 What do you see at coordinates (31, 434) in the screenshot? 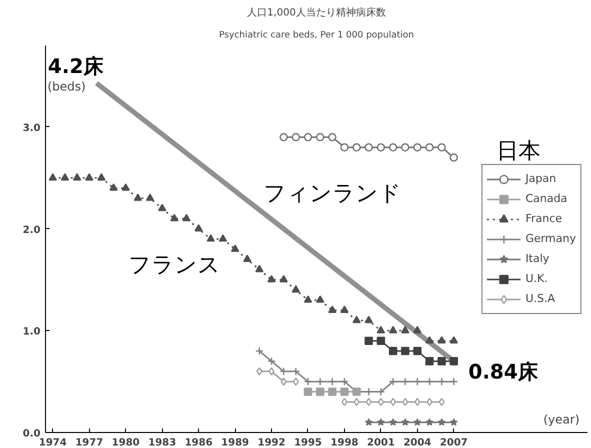
I see `y-tick-label: 0.0` at bounding box center [31, 434].